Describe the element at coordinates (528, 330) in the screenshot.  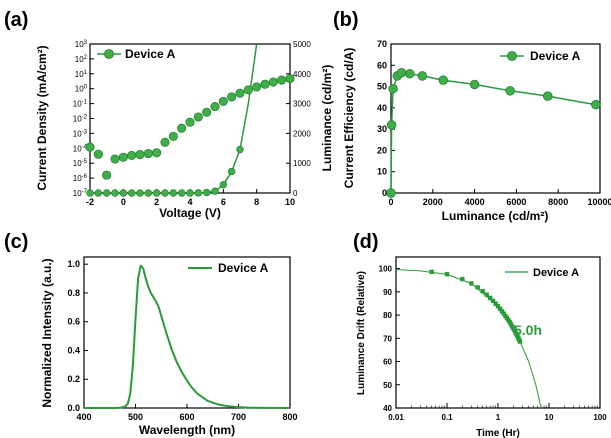
I see `panel-d-annotation: 5.0h` at that location.